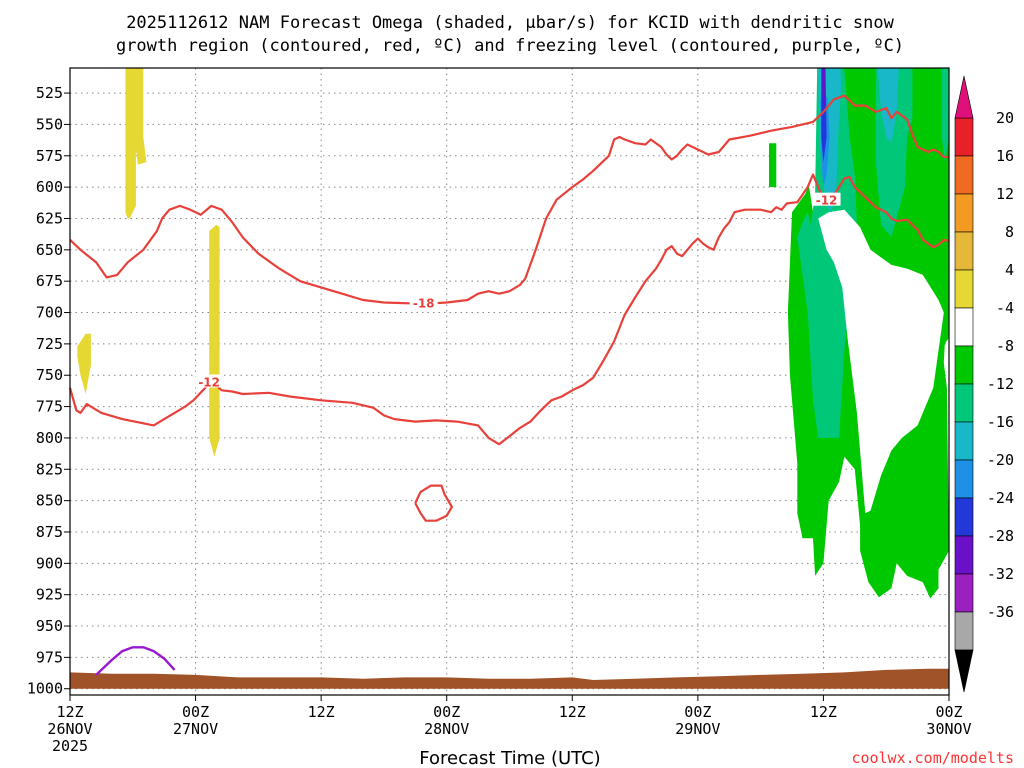  What do you see at coordinates (1005, 346) in the screenshot?
I see `colorbar-label: -8` at bounding box center [1005, 346].